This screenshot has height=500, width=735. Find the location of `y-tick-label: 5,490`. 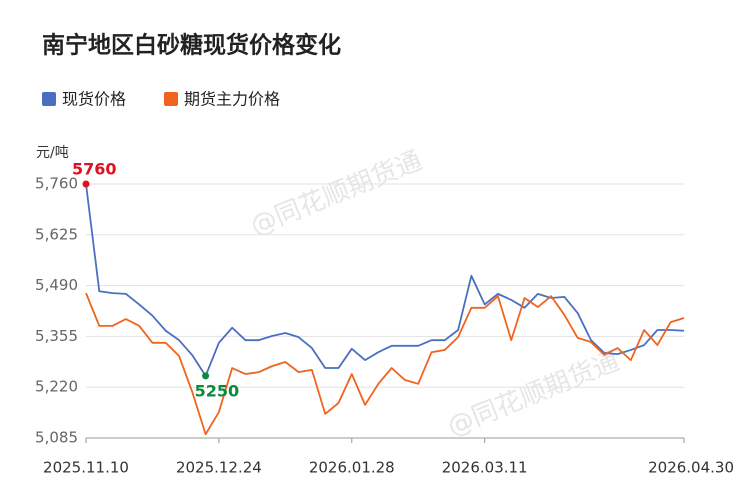

y-tick-label: 5,490 is located at coordinates (56, 285).